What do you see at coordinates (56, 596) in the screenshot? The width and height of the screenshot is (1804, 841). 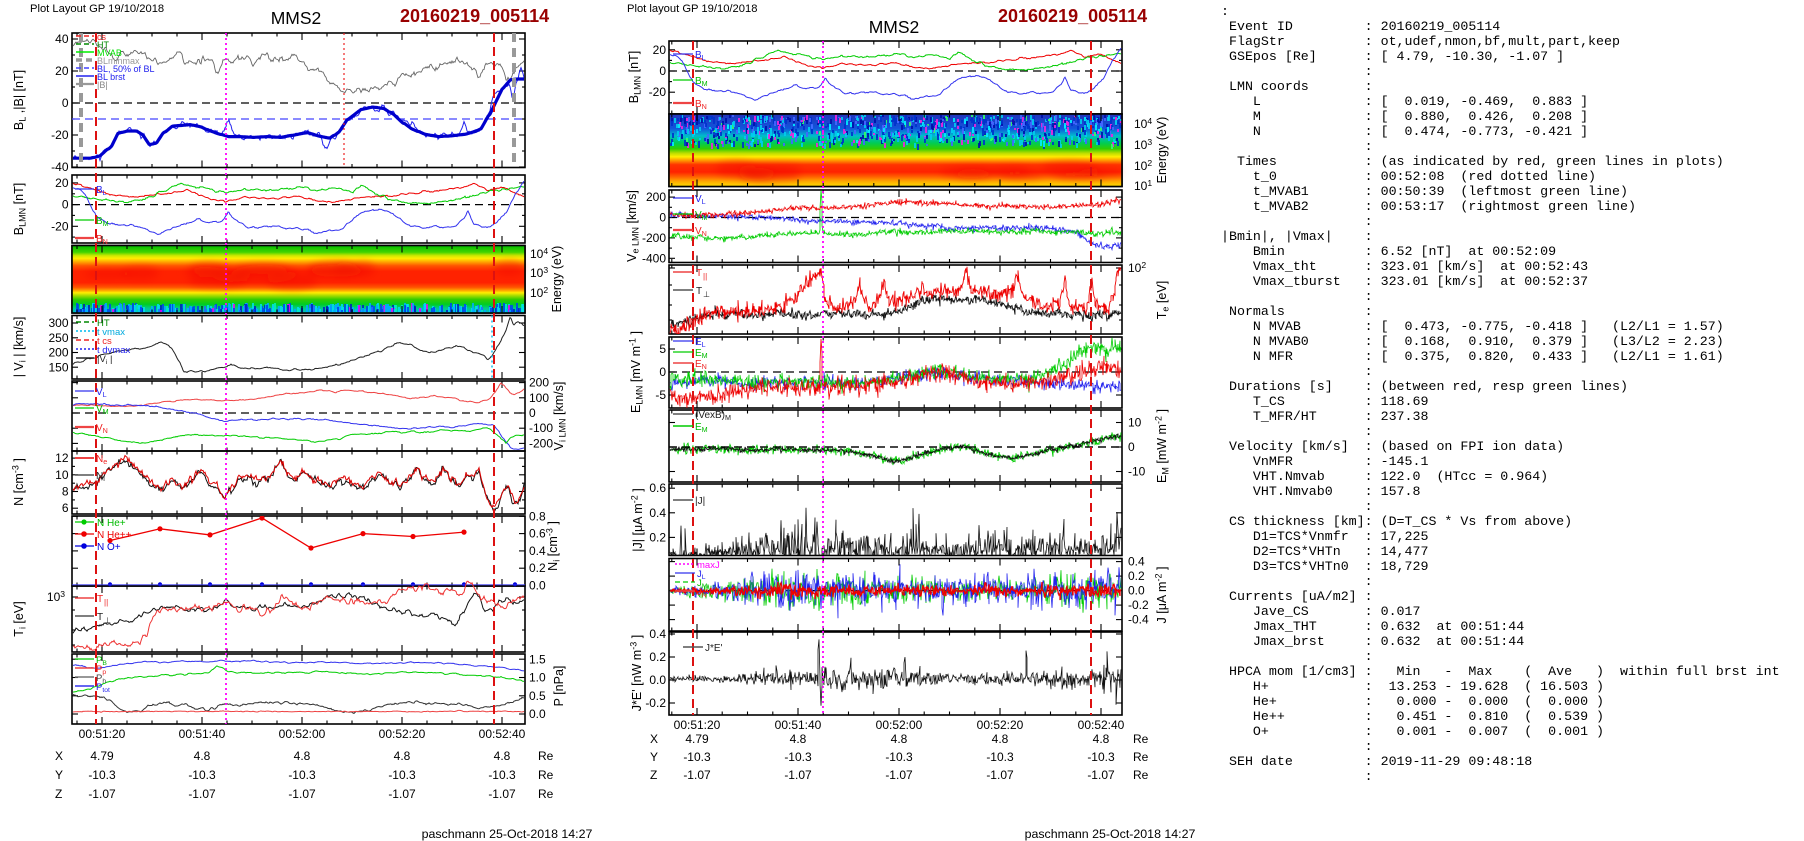 I see `svg-text: 103` at bounding box center [56, 596].